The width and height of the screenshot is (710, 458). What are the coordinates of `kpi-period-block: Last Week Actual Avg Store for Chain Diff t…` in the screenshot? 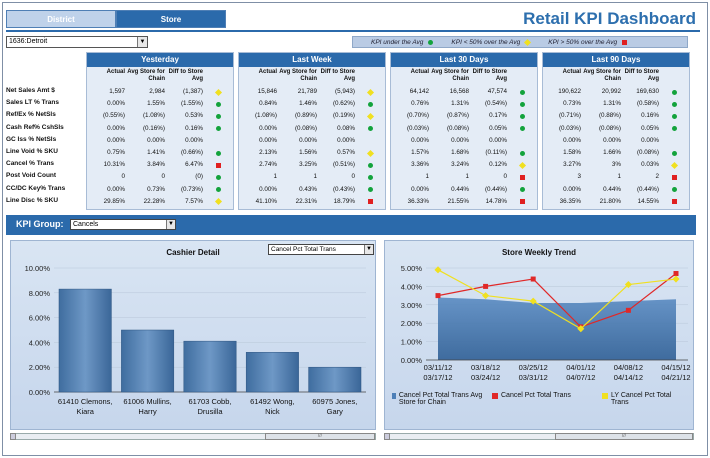 It's located at (312, 131).